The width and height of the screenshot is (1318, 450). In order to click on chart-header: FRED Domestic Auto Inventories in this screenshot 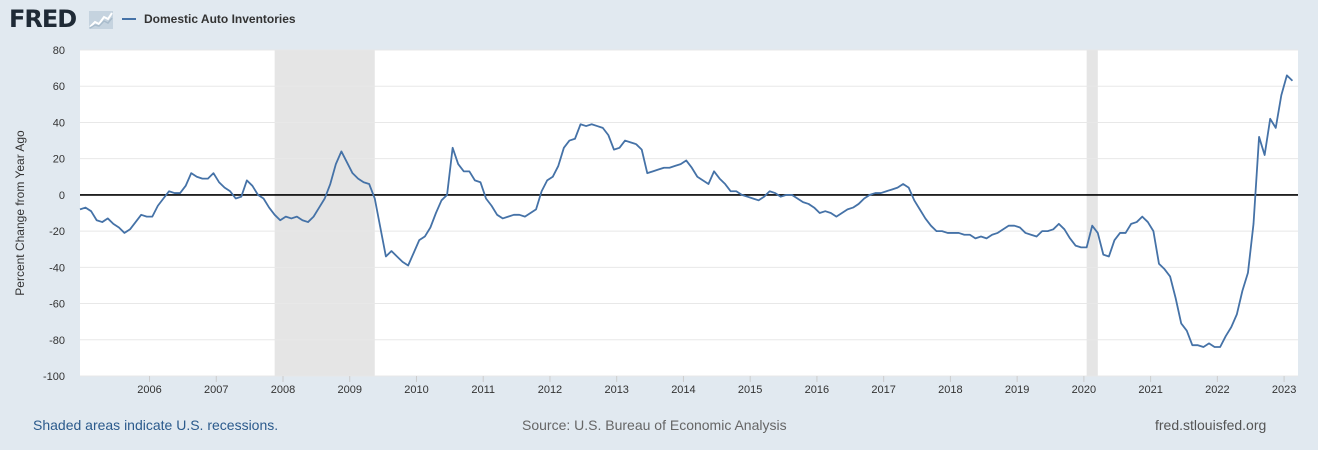, I will do `click(659, 20)`.